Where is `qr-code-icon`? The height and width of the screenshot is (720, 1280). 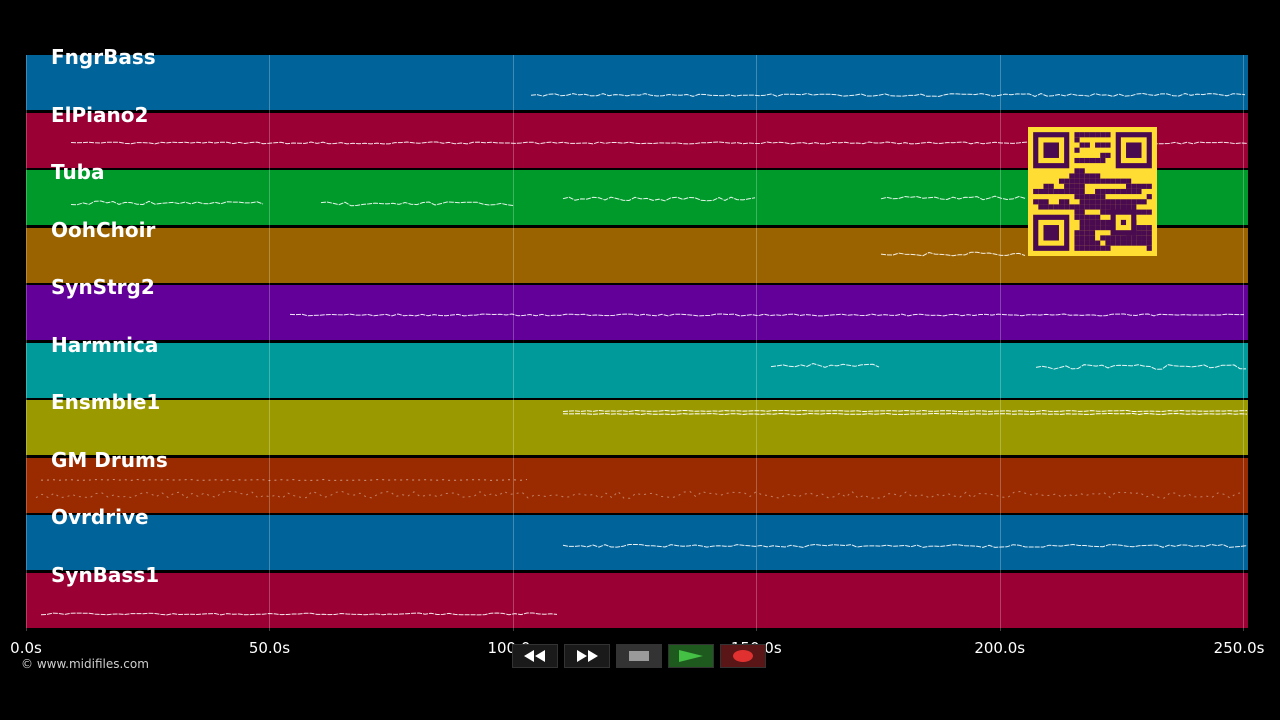 qr-code-icon is located at coordinates (1092, 191).